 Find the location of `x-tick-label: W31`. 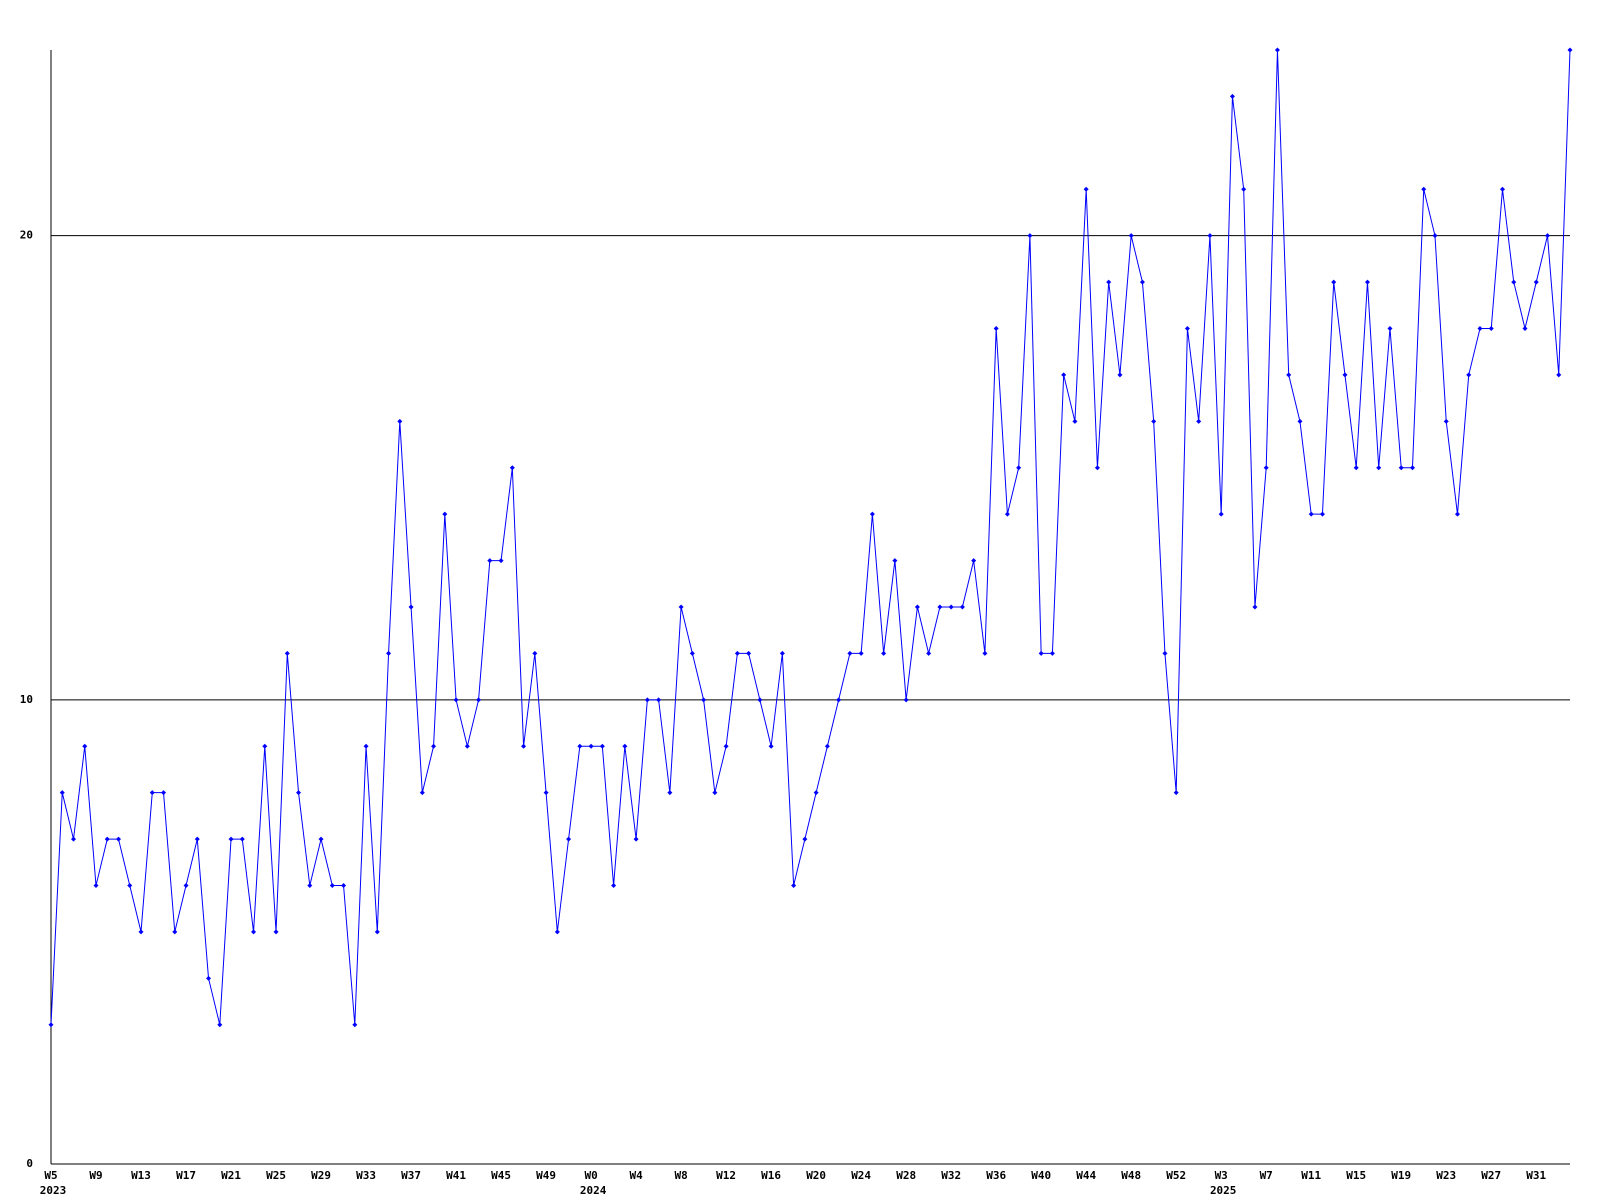

x-tick-label: W31 is located at coordinates (1536, 1175).